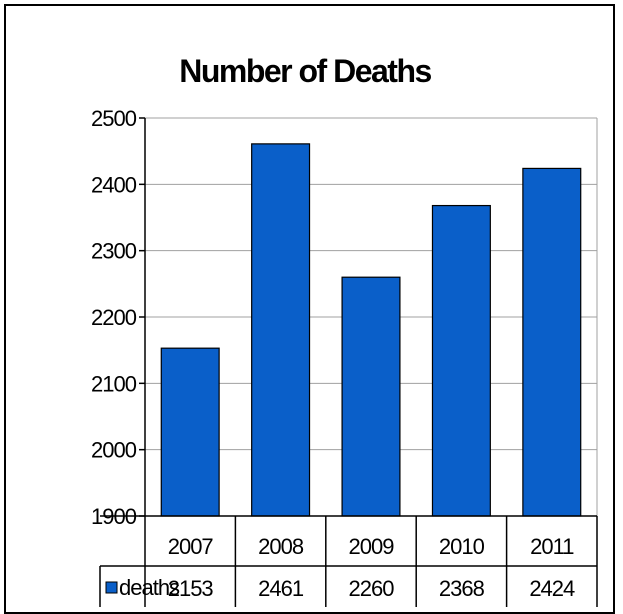 This screenshot has height=614, width=623. I want to click on bar-2008, so click(281, 330).